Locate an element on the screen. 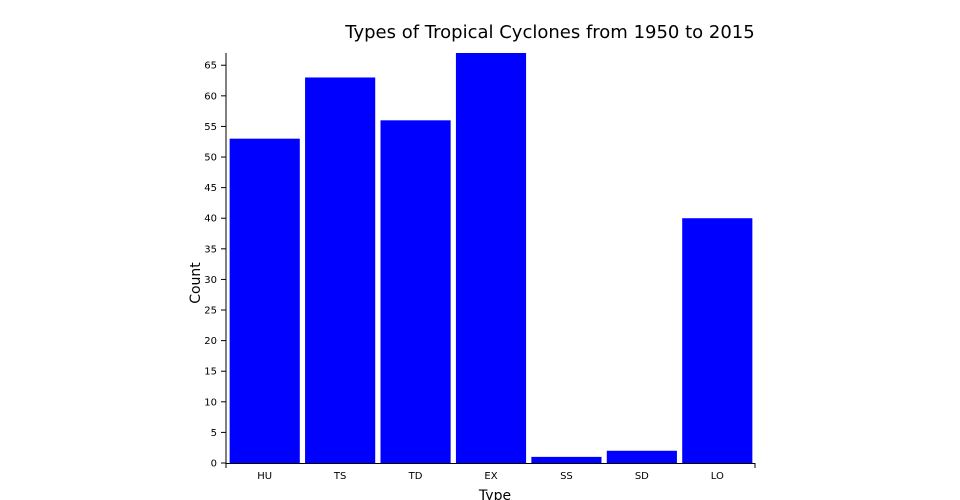 The width and height of the screenshot is (960, 500). y-tick-label: 35 is located at coordinates (210, 249).